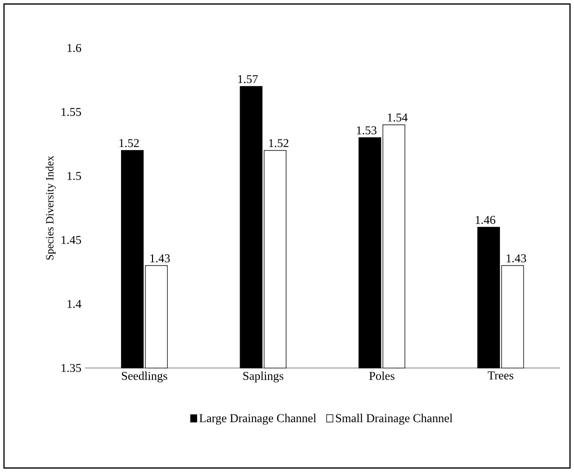 This screenshot has width=574, height=472. Describe the element at coordinates (72, 240) in the screenshot. I see `y-tick-label: 1.45` at that location.